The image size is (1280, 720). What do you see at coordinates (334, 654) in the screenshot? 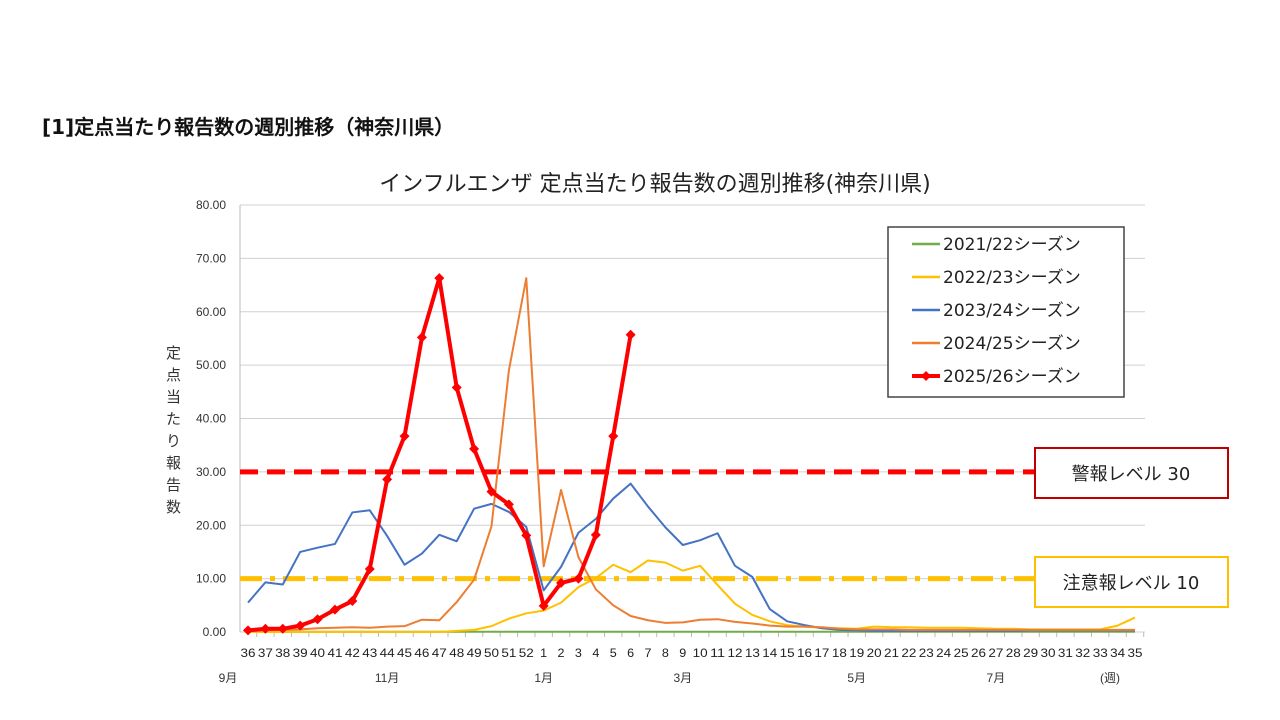
I see `x-tick-label: 41` at bounding box center [334, 654].